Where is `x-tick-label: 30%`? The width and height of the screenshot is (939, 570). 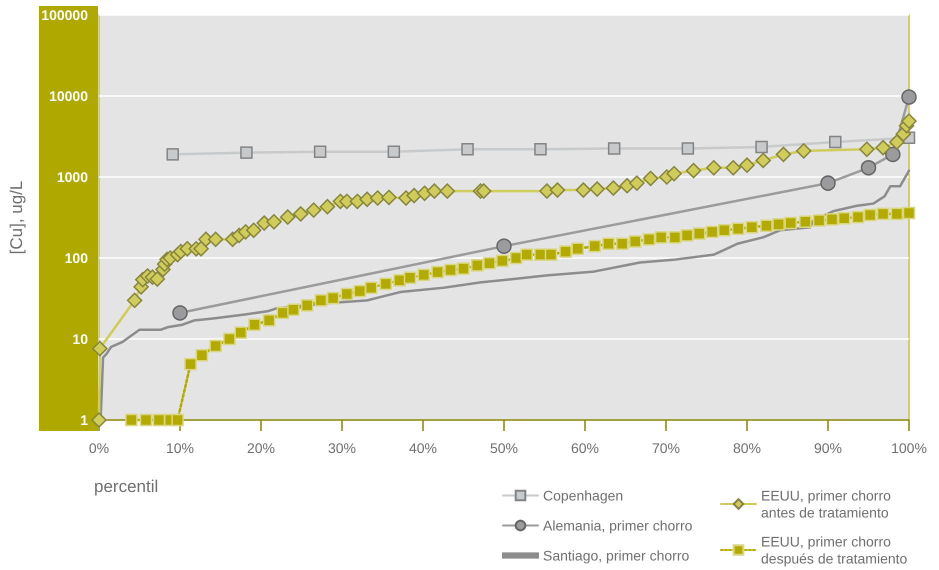
x-tick-label: 30% is located at coordinates (342, 448).